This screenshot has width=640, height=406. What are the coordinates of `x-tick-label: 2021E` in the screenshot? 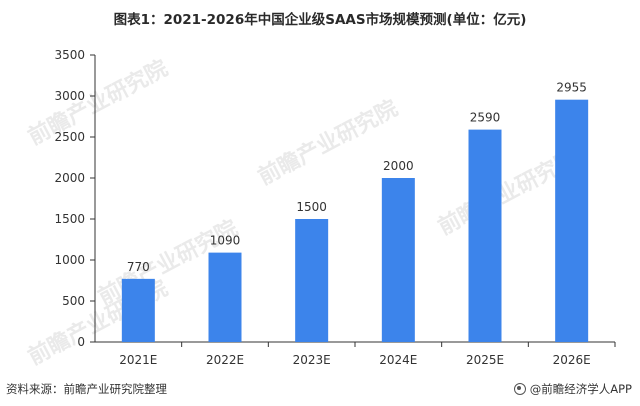 It's located at (138, 360).